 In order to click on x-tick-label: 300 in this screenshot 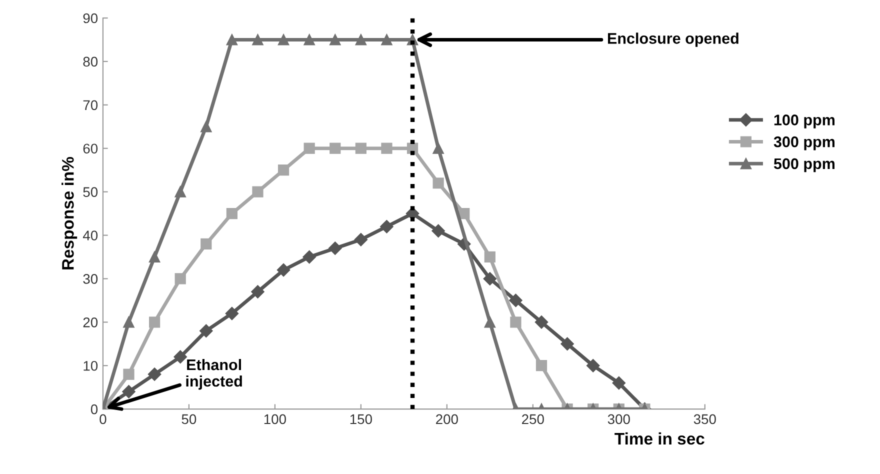, I will do `click(619, 419)`.